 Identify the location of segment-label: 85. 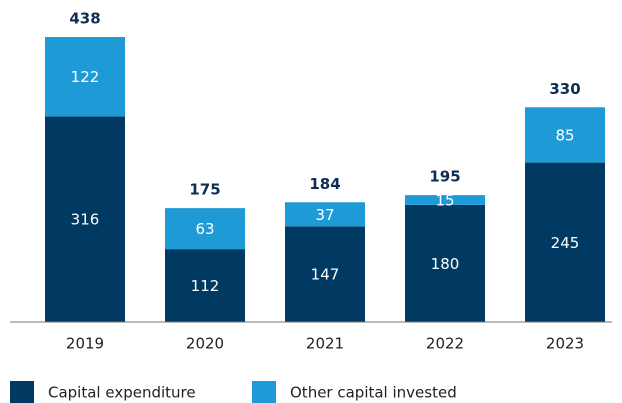
(564, 135).